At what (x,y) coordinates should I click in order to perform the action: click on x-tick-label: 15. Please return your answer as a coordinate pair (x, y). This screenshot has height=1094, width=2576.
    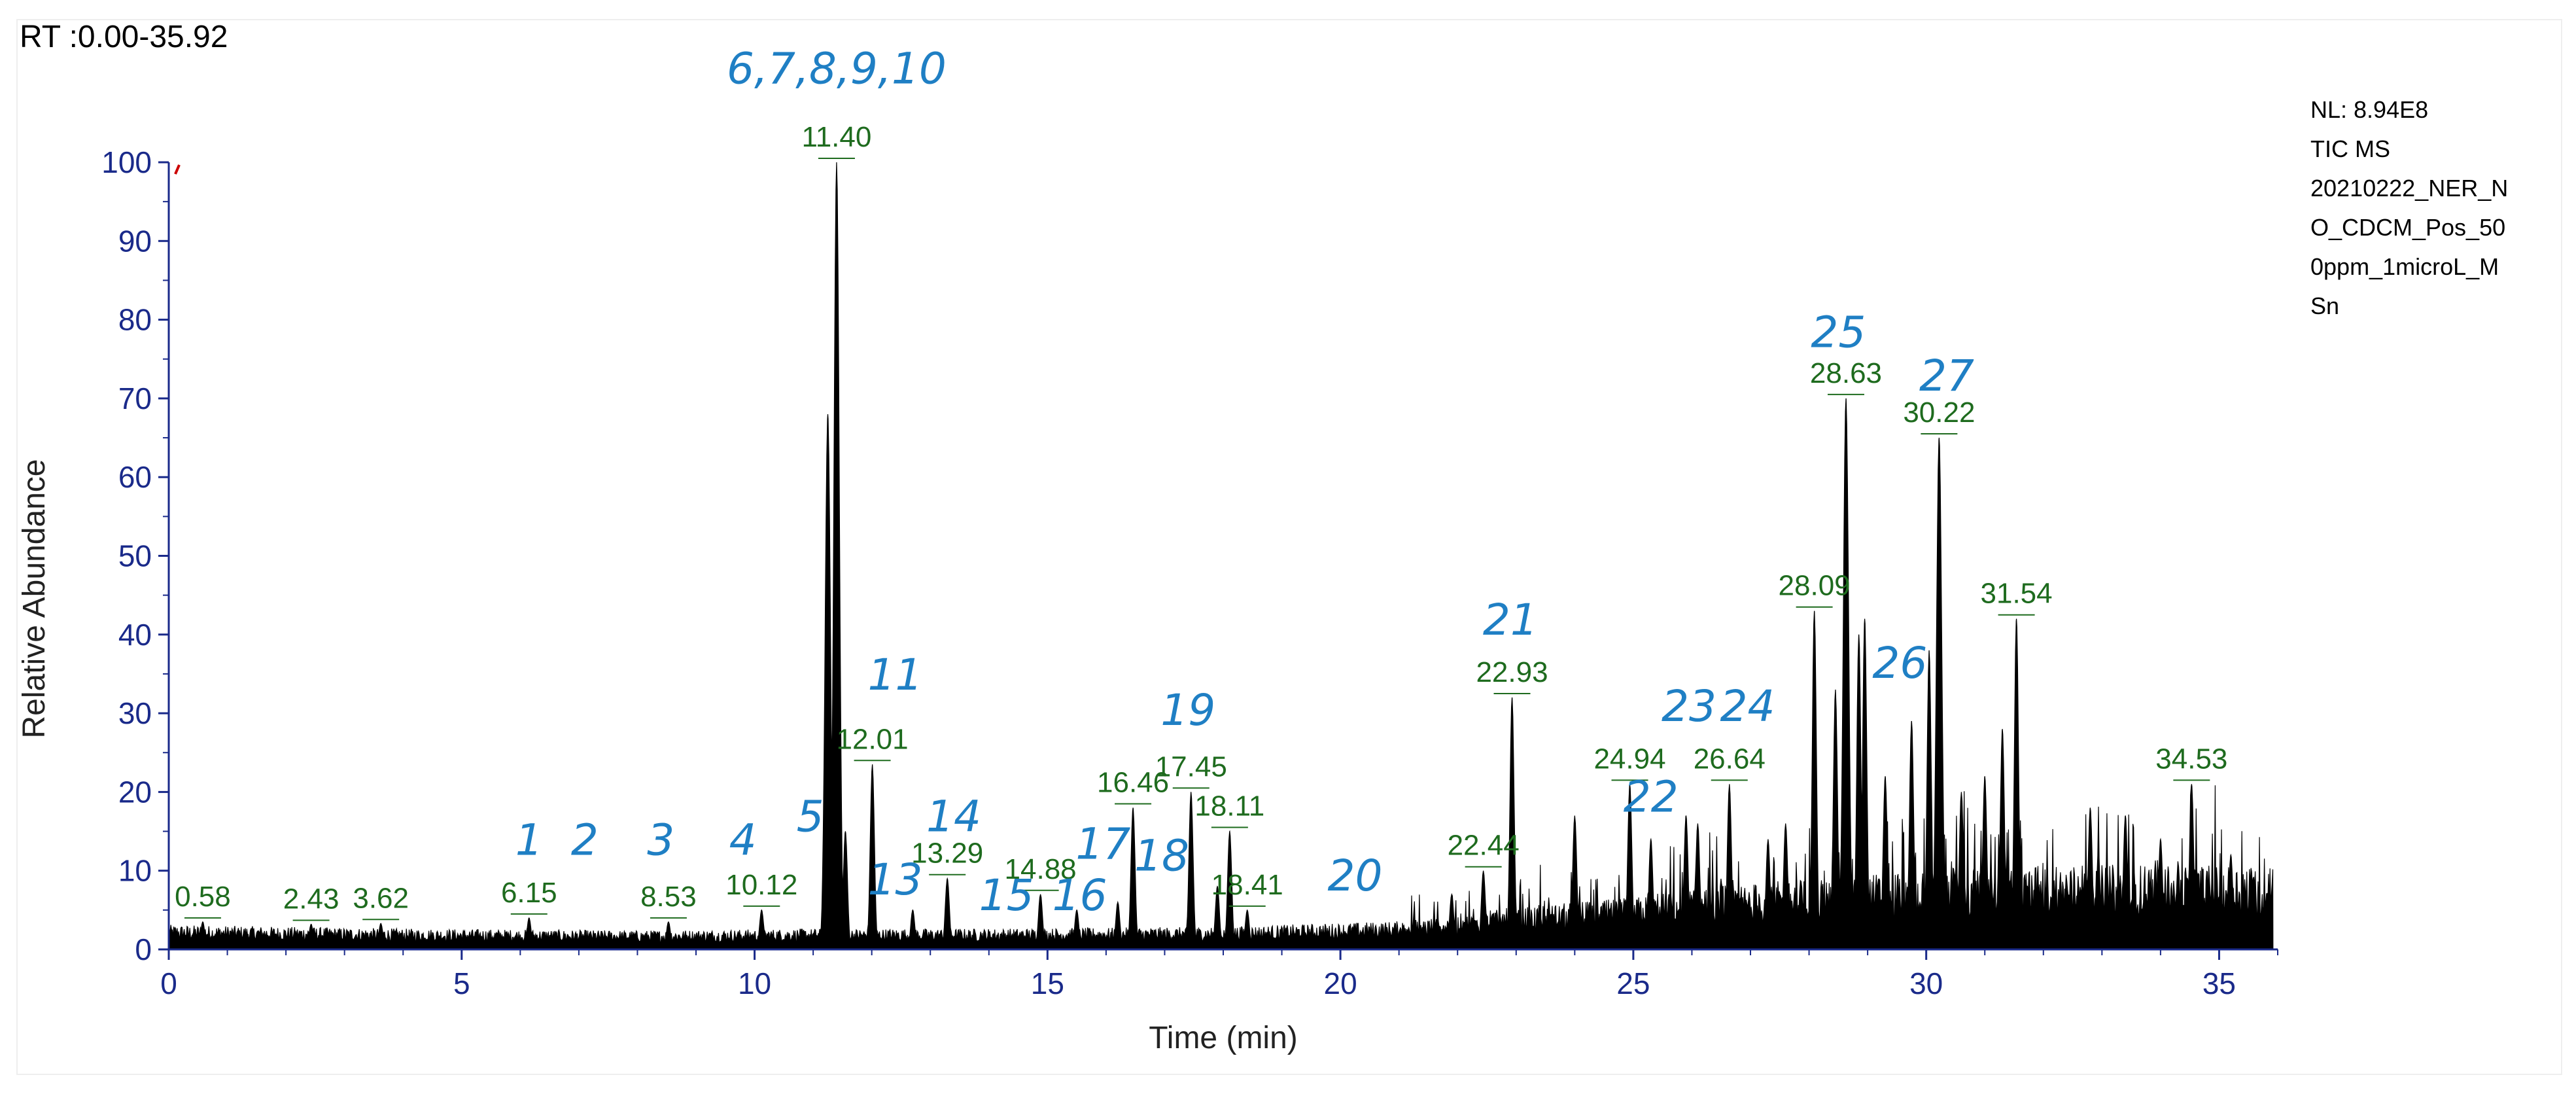
    Looking at the image, I should click on (1047, 983).